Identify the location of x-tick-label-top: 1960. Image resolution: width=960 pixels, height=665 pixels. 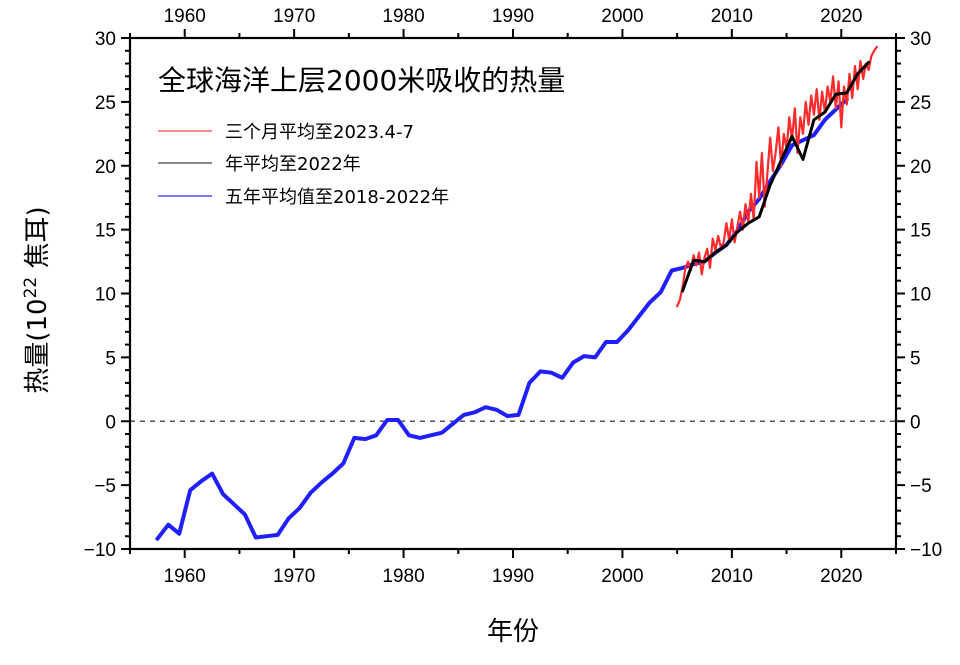
(185, 16).